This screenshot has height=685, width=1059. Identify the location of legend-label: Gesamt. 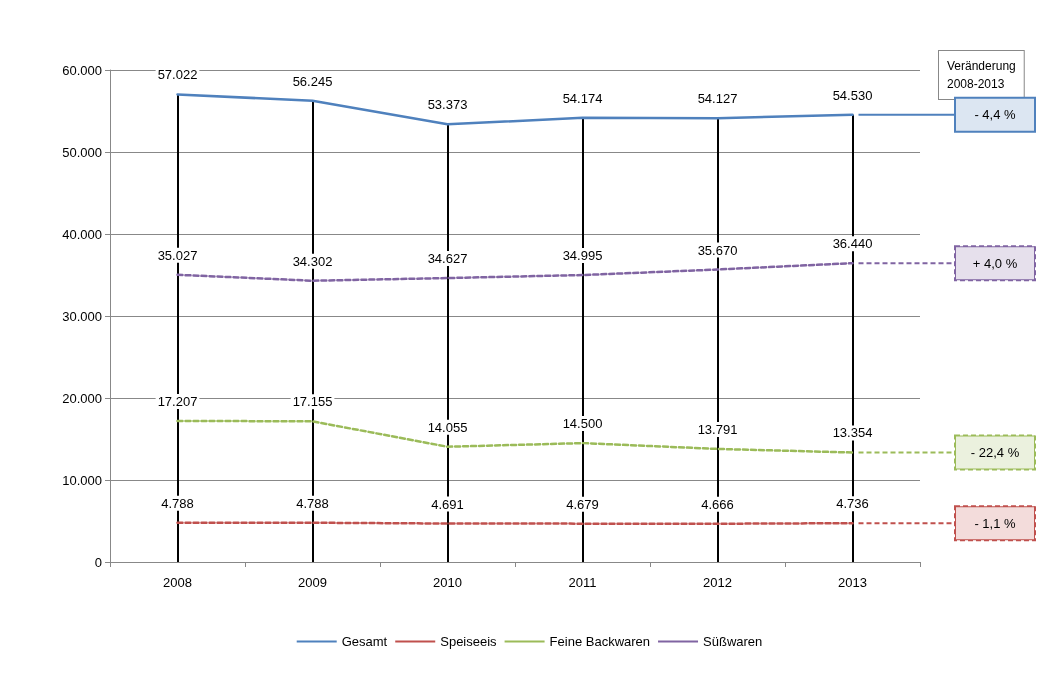
(364, 641).